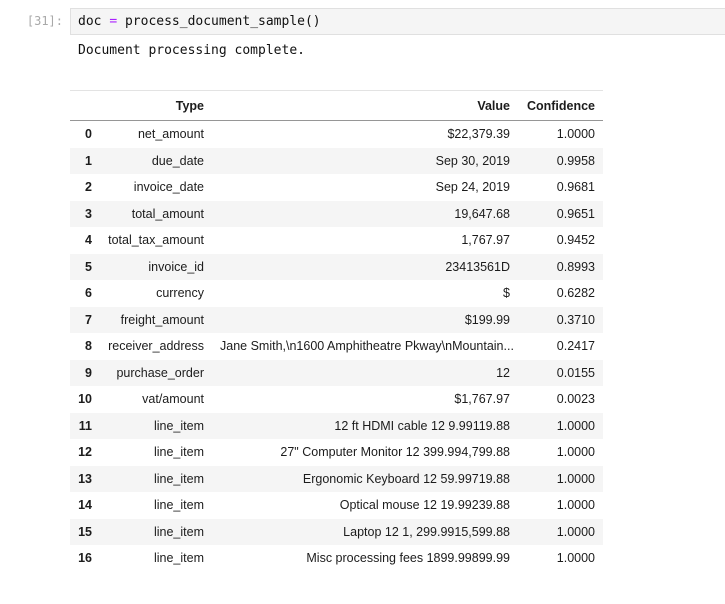  Describe the element at coordinates (160, 372) in the screenshot. I see `cell-type: purchase_order` at that location.